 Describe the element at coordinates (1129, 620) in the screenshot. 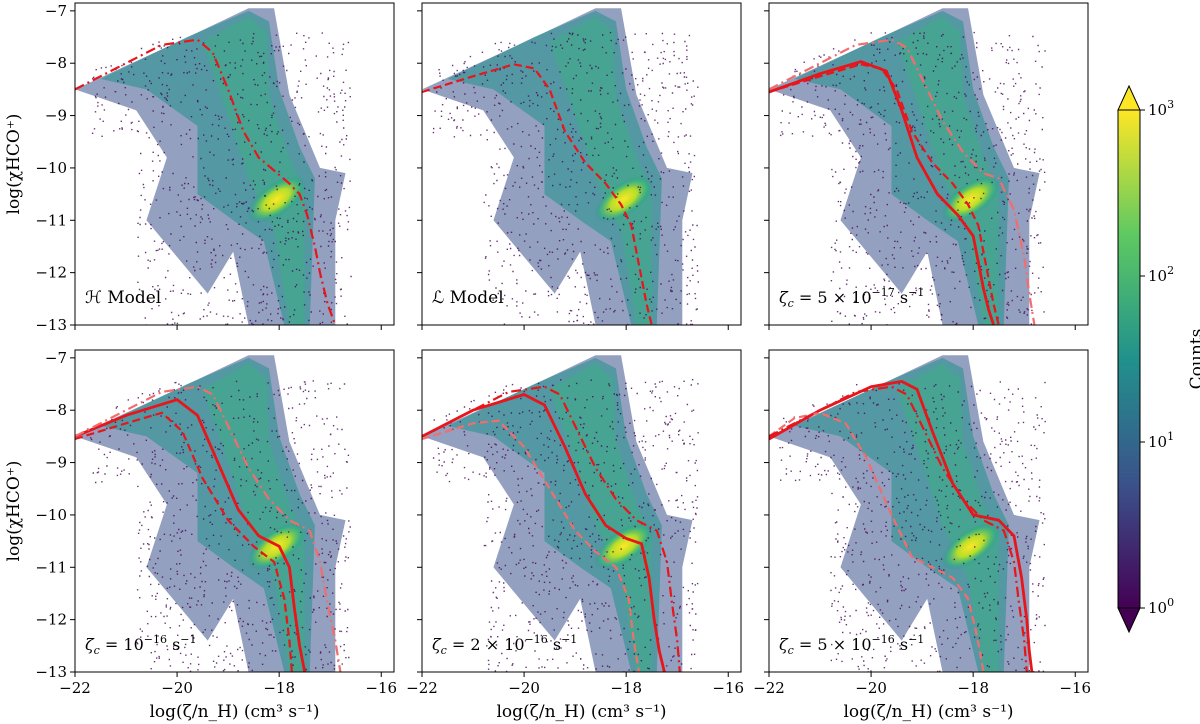

I see `colorbar-extend-min` at that location.